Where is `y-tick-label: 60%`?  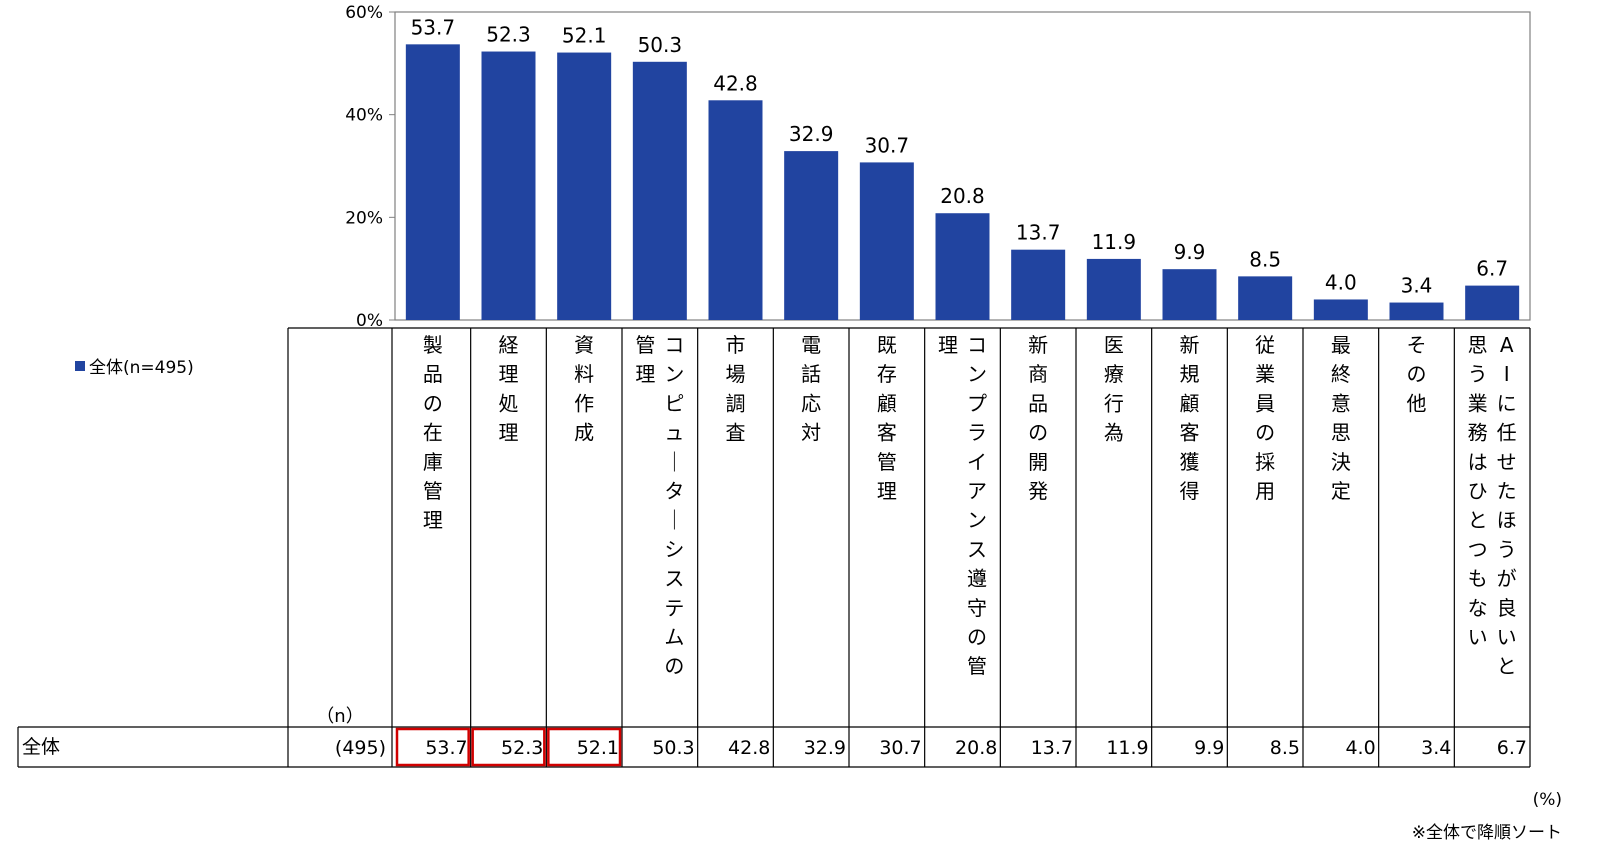 y-tick-label: 60% is located at coordinates (364, 13).